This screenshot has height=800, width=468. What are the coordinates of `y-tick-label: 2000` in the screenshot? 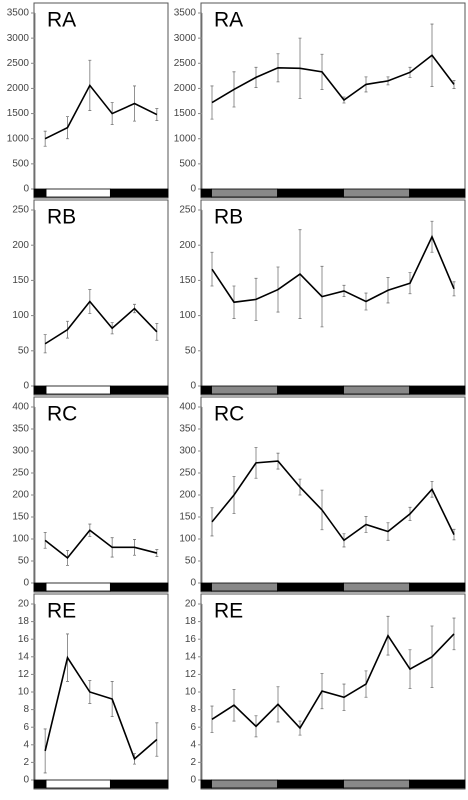 It's located at (18, 88).